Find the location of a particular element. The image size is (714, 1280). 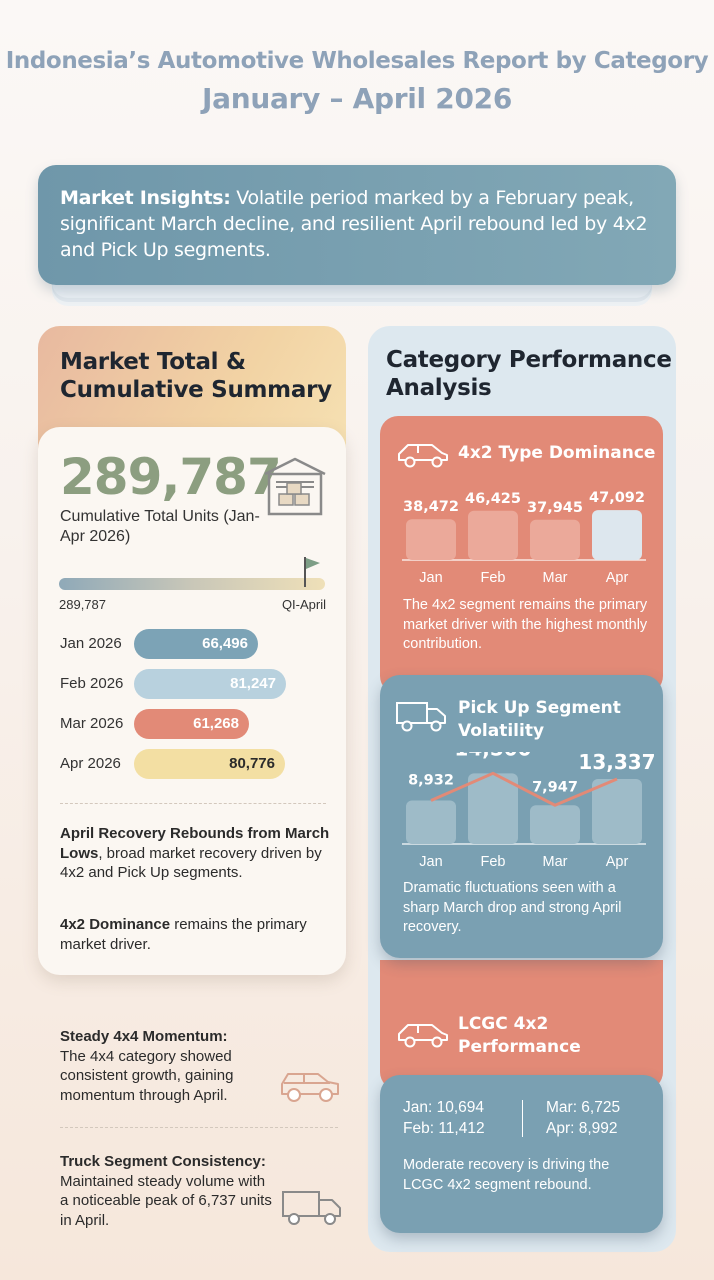

data-label: 7,947 is located at coordinates (555, 787).